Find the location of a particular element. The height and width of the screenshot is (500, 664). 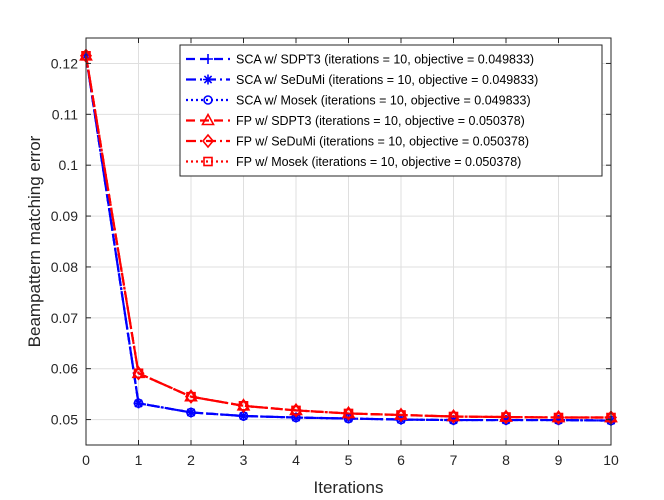

y-tick-label: 0.11 is located at coordinates (65, 114).